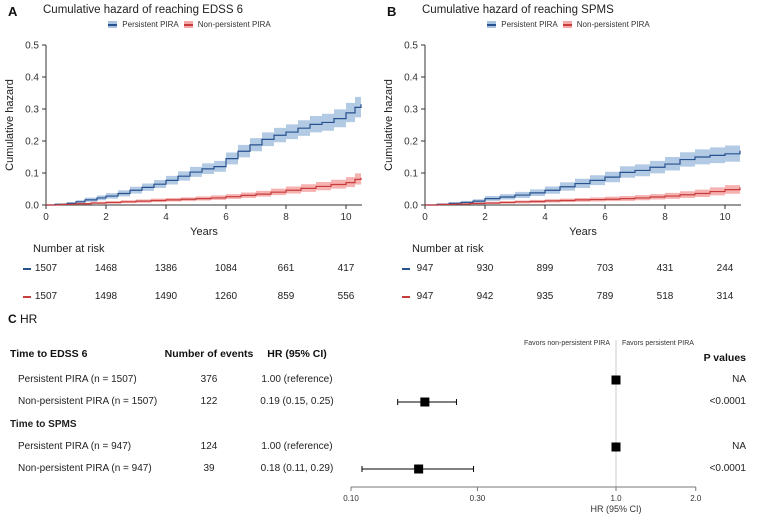  What do you see at coordinates (616, 498) in the screenshot?
I see `hr-axis-tick-label: 1.0` at bounding box center [616, 498].